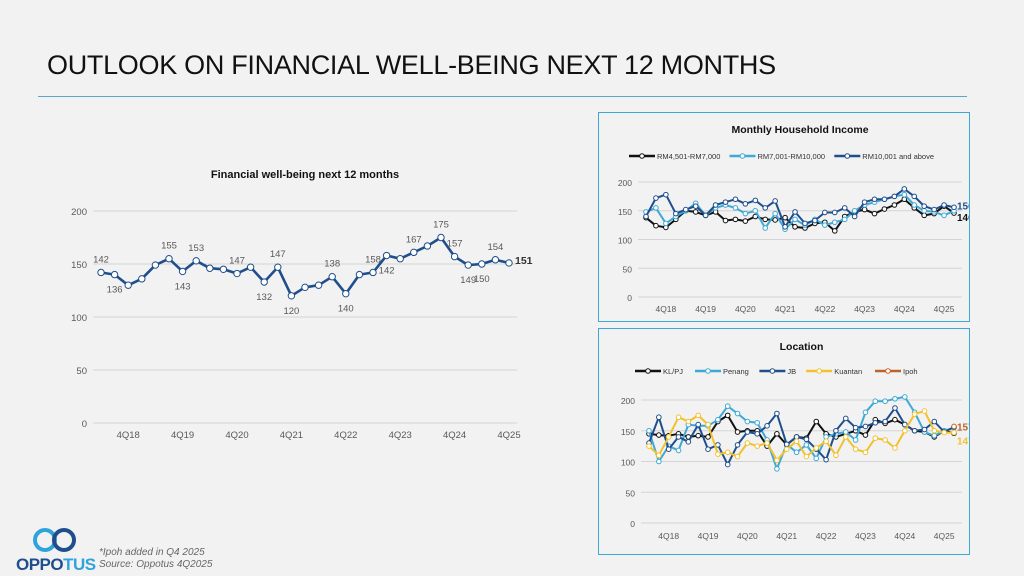 The image size is (1024, 576). Describe the element at coordinates (777, 371) in the screenshot. I see `legend-item: JB` at that location.